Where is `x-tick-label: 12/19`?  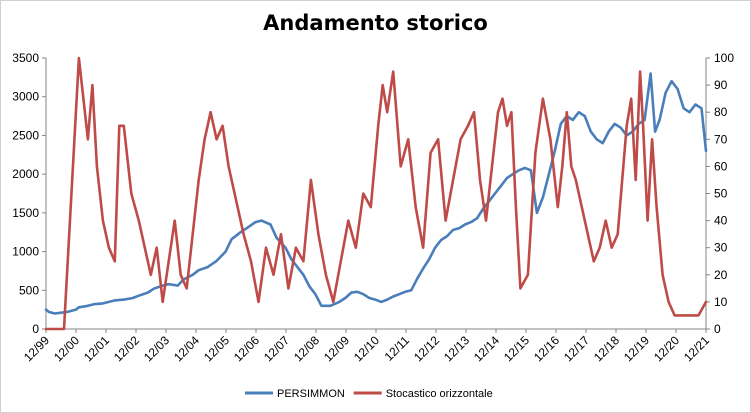
x-tick-label: 12/19 is located at coordinates (636, 348).